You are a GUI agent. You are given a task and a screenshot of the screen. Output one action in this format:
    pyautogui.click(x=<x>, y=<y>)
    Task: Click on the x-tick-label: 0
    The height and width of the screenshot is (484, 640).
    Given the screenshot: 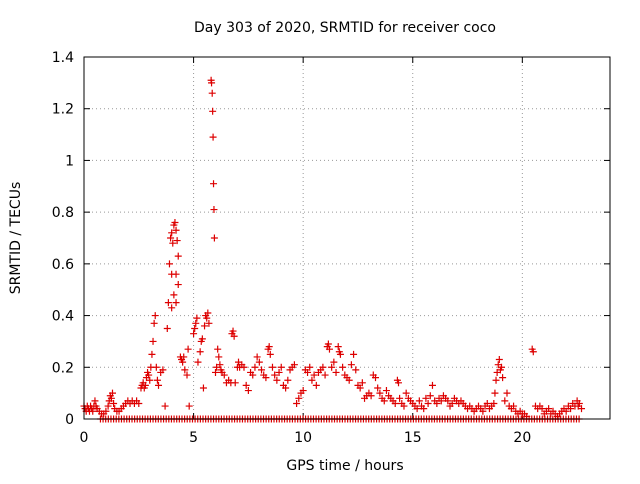 What is the action you would take?
    pyautogui.click(x=84, y=438)
    